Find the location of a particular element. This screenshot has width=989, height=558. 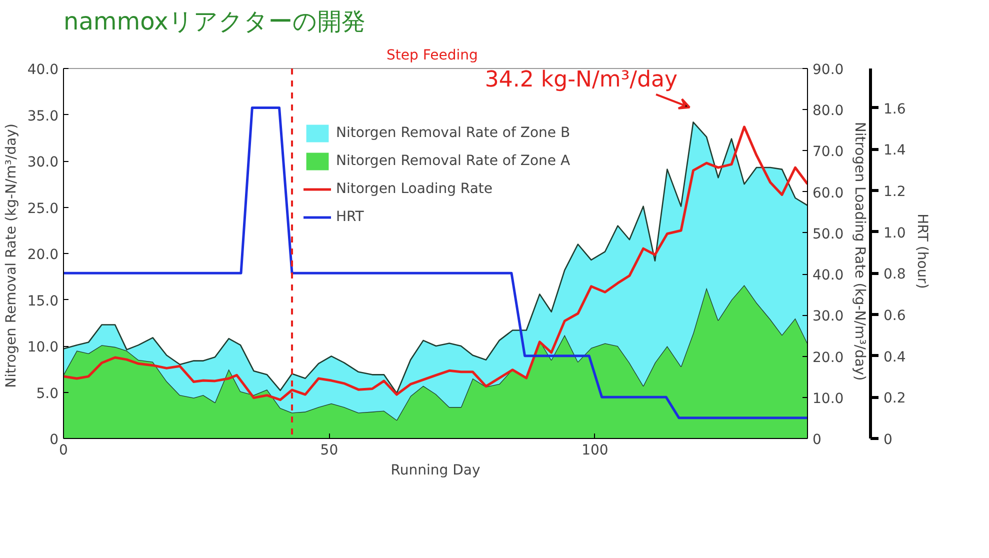

y2-tick-label: 70.0 is located at coordinates (828, 152).